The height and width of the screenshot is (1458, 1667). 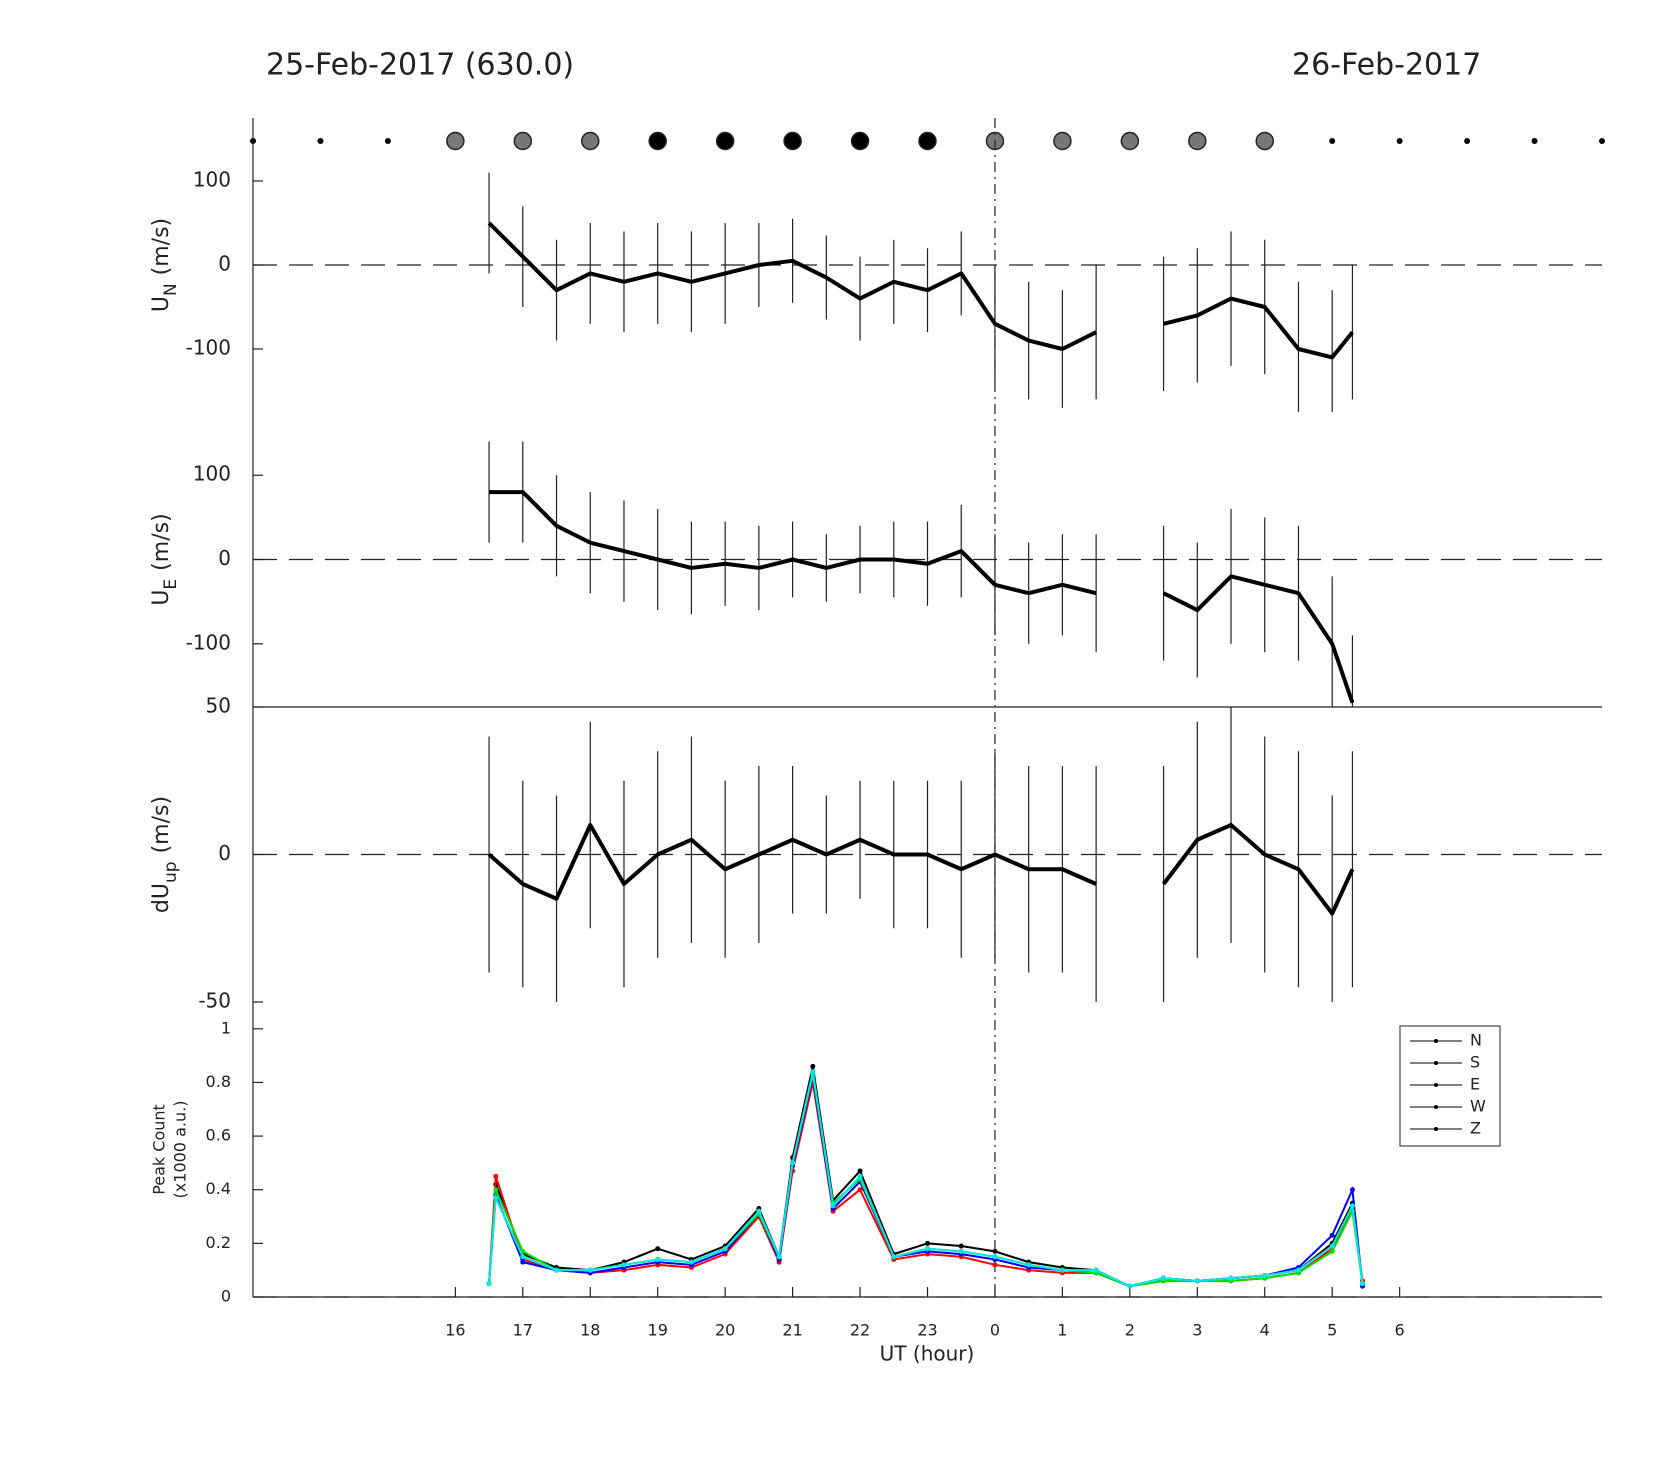 I want to click on x-tick-label: 5, so click(x=1332, y=1330).